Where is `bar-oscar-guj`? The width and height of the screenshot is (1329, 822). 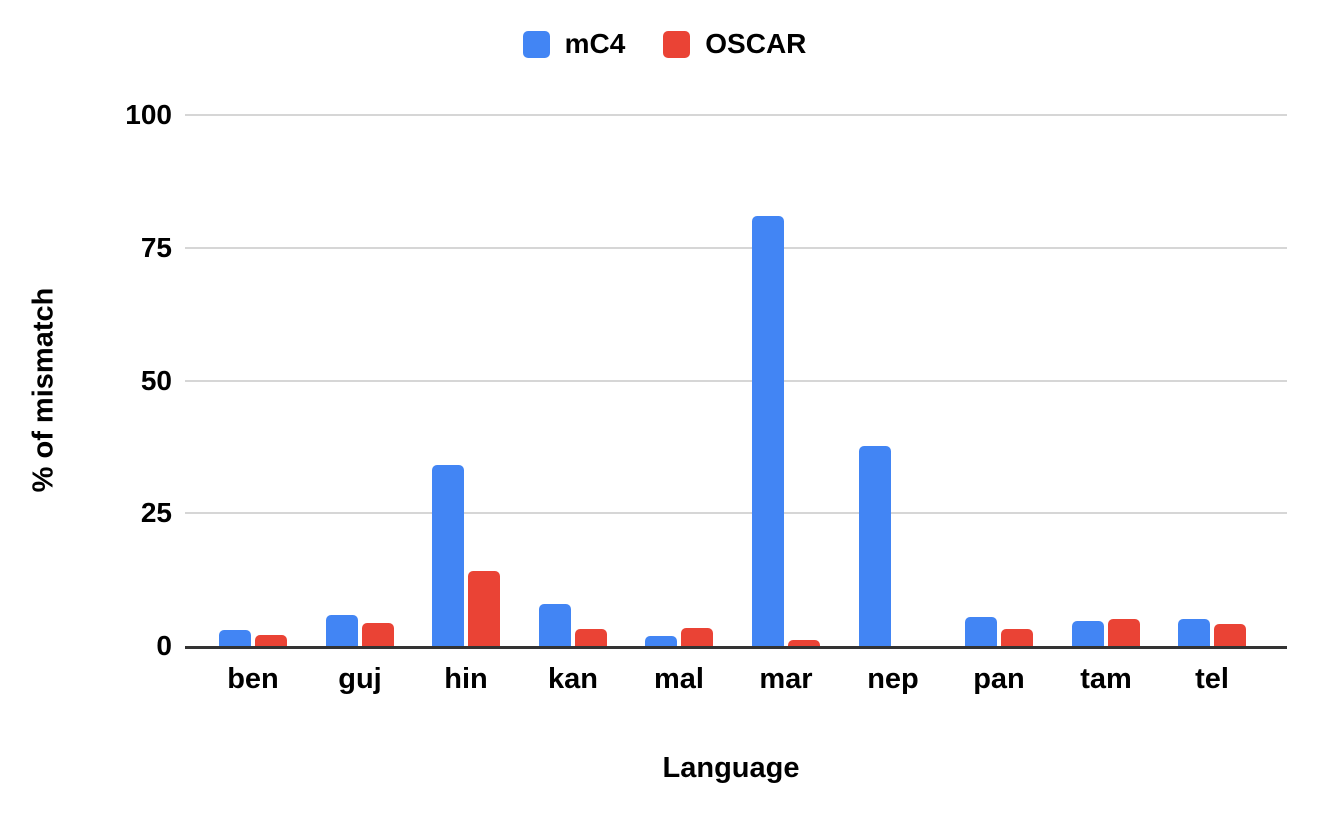 bar-oscar-guj is located at coordinates (378, 634).